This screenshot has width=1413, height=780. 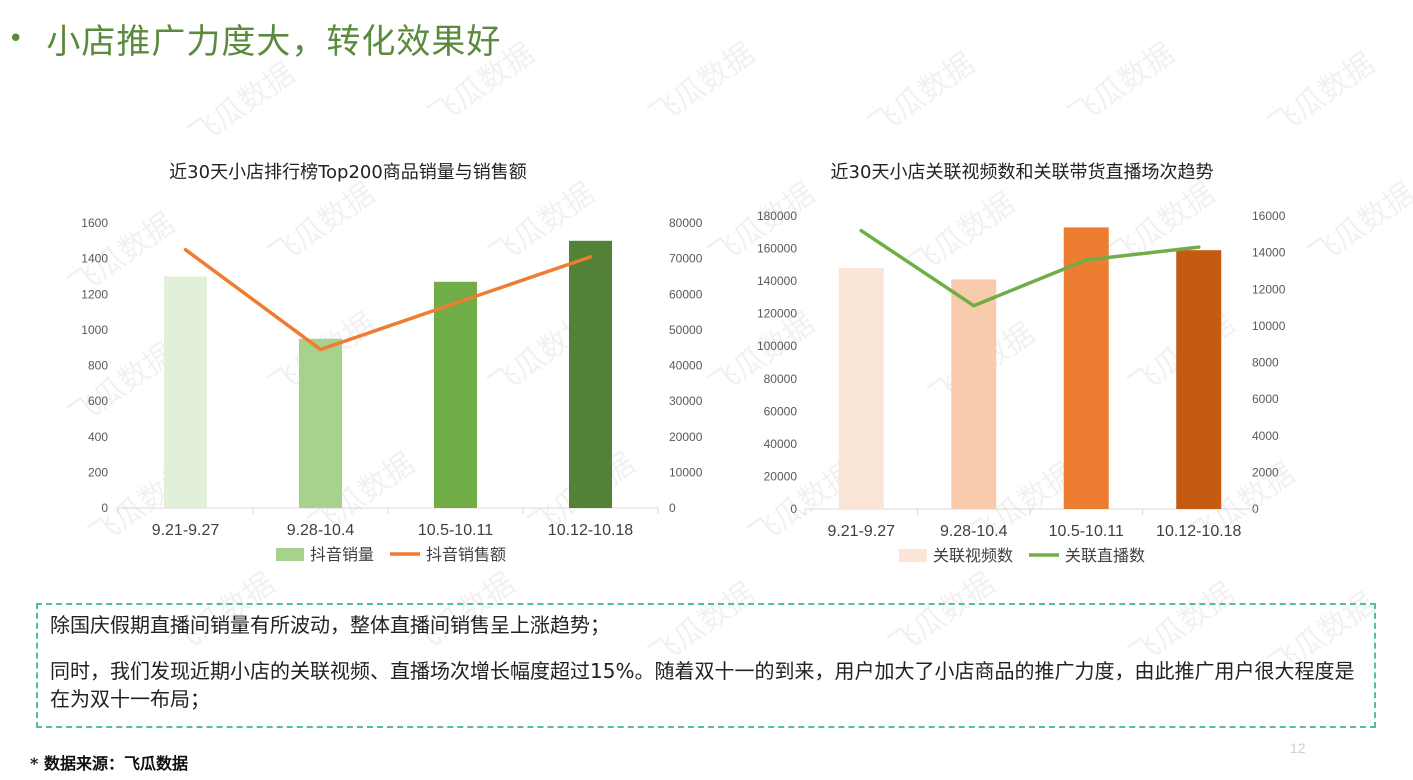 What do you see at coordinates (348, 172) in the screenshot?
I see `chart-title: 近30天小店排行榜Top200商品销量与销售额` at bounding box center [348, 172].